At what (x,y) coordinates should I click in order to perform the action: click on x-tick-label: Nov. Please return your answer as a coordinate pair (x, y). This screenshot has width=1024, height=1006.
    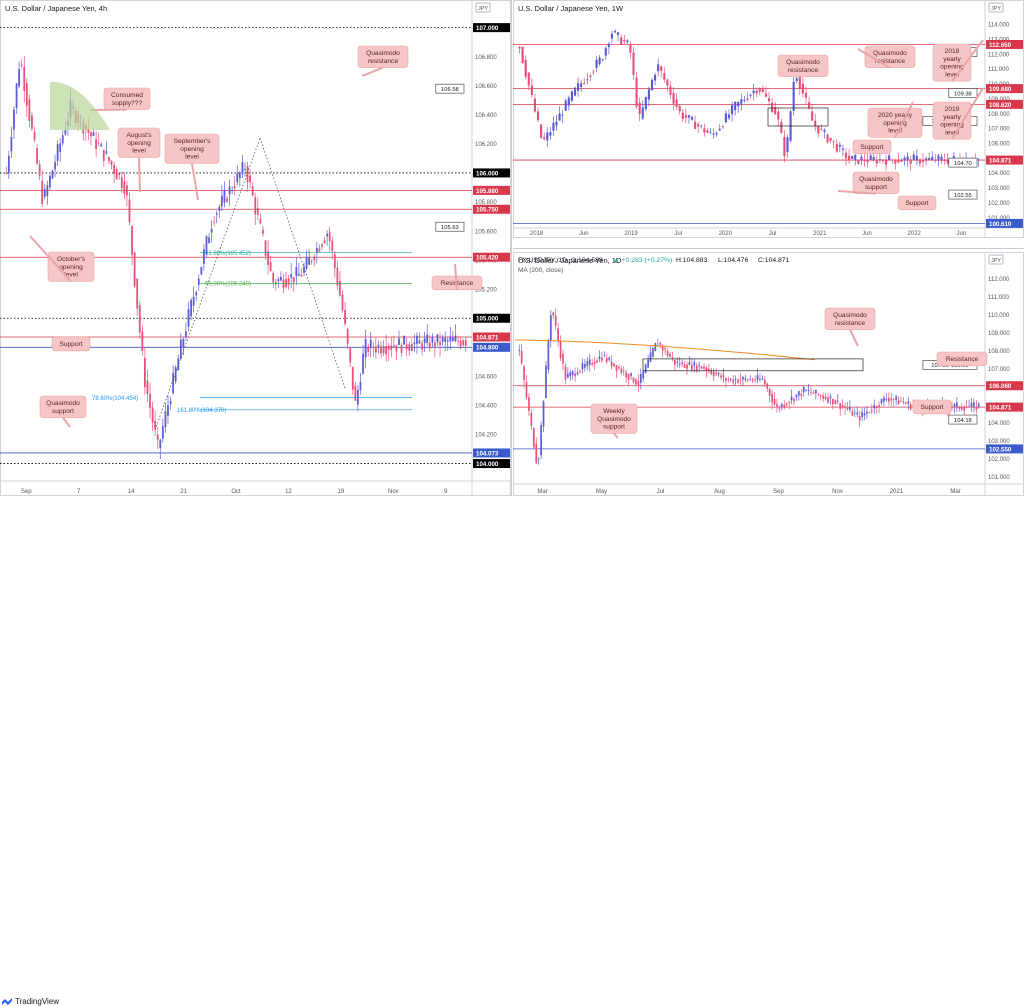
    Looking at the image, I should click on (837, 492).